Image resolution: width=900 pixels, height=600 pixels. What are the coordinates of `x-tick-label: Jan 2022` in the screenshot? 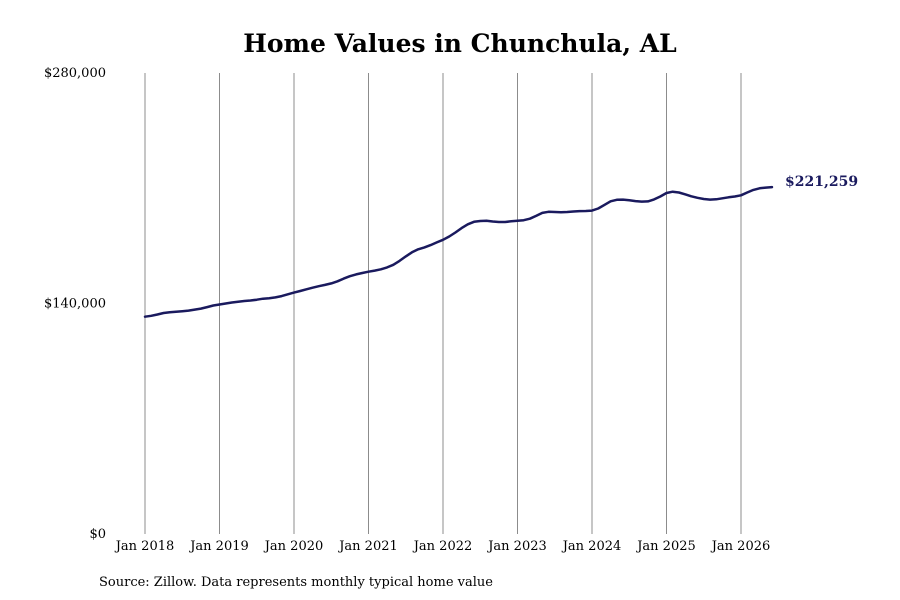 It's located at (442, 546).